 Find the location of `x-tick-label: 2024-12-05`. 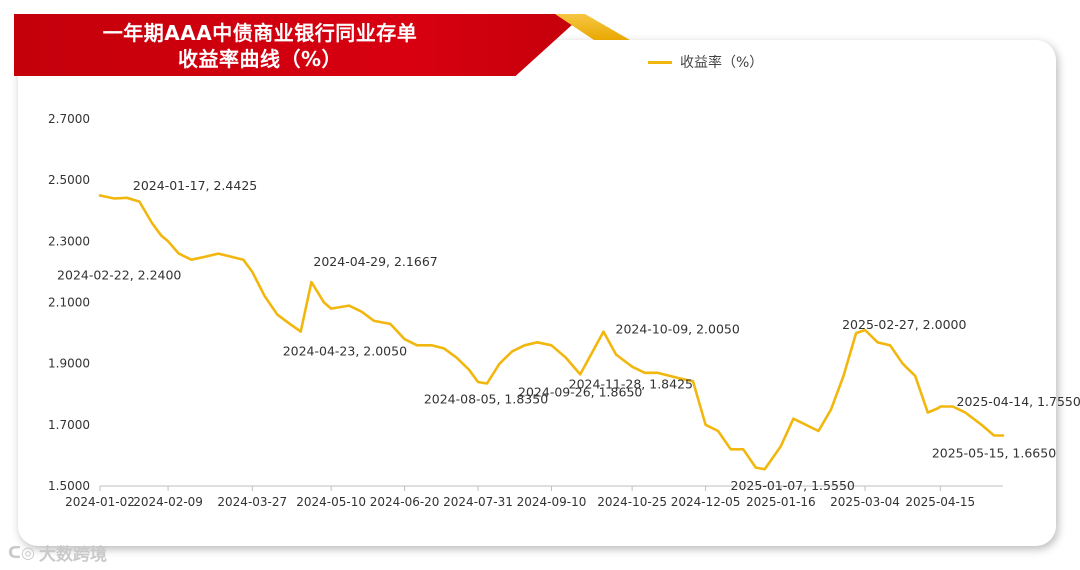

x-tick-label: 2024-12-05 is located at coordinates (706, 502).